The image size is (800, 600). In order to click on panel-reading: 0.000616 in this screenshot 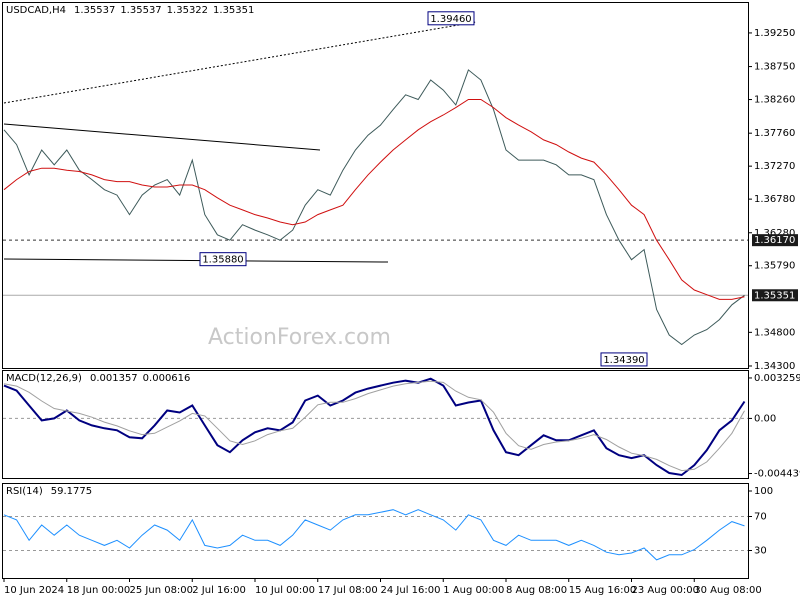, I will do `click(167, 378)`.